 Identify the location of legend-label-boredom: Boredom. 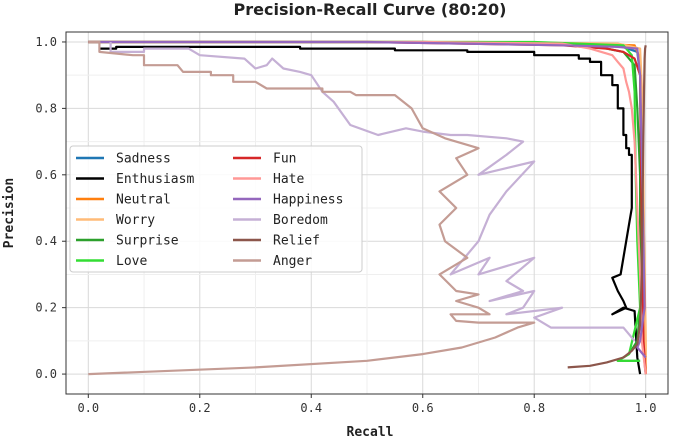
(300, 220).